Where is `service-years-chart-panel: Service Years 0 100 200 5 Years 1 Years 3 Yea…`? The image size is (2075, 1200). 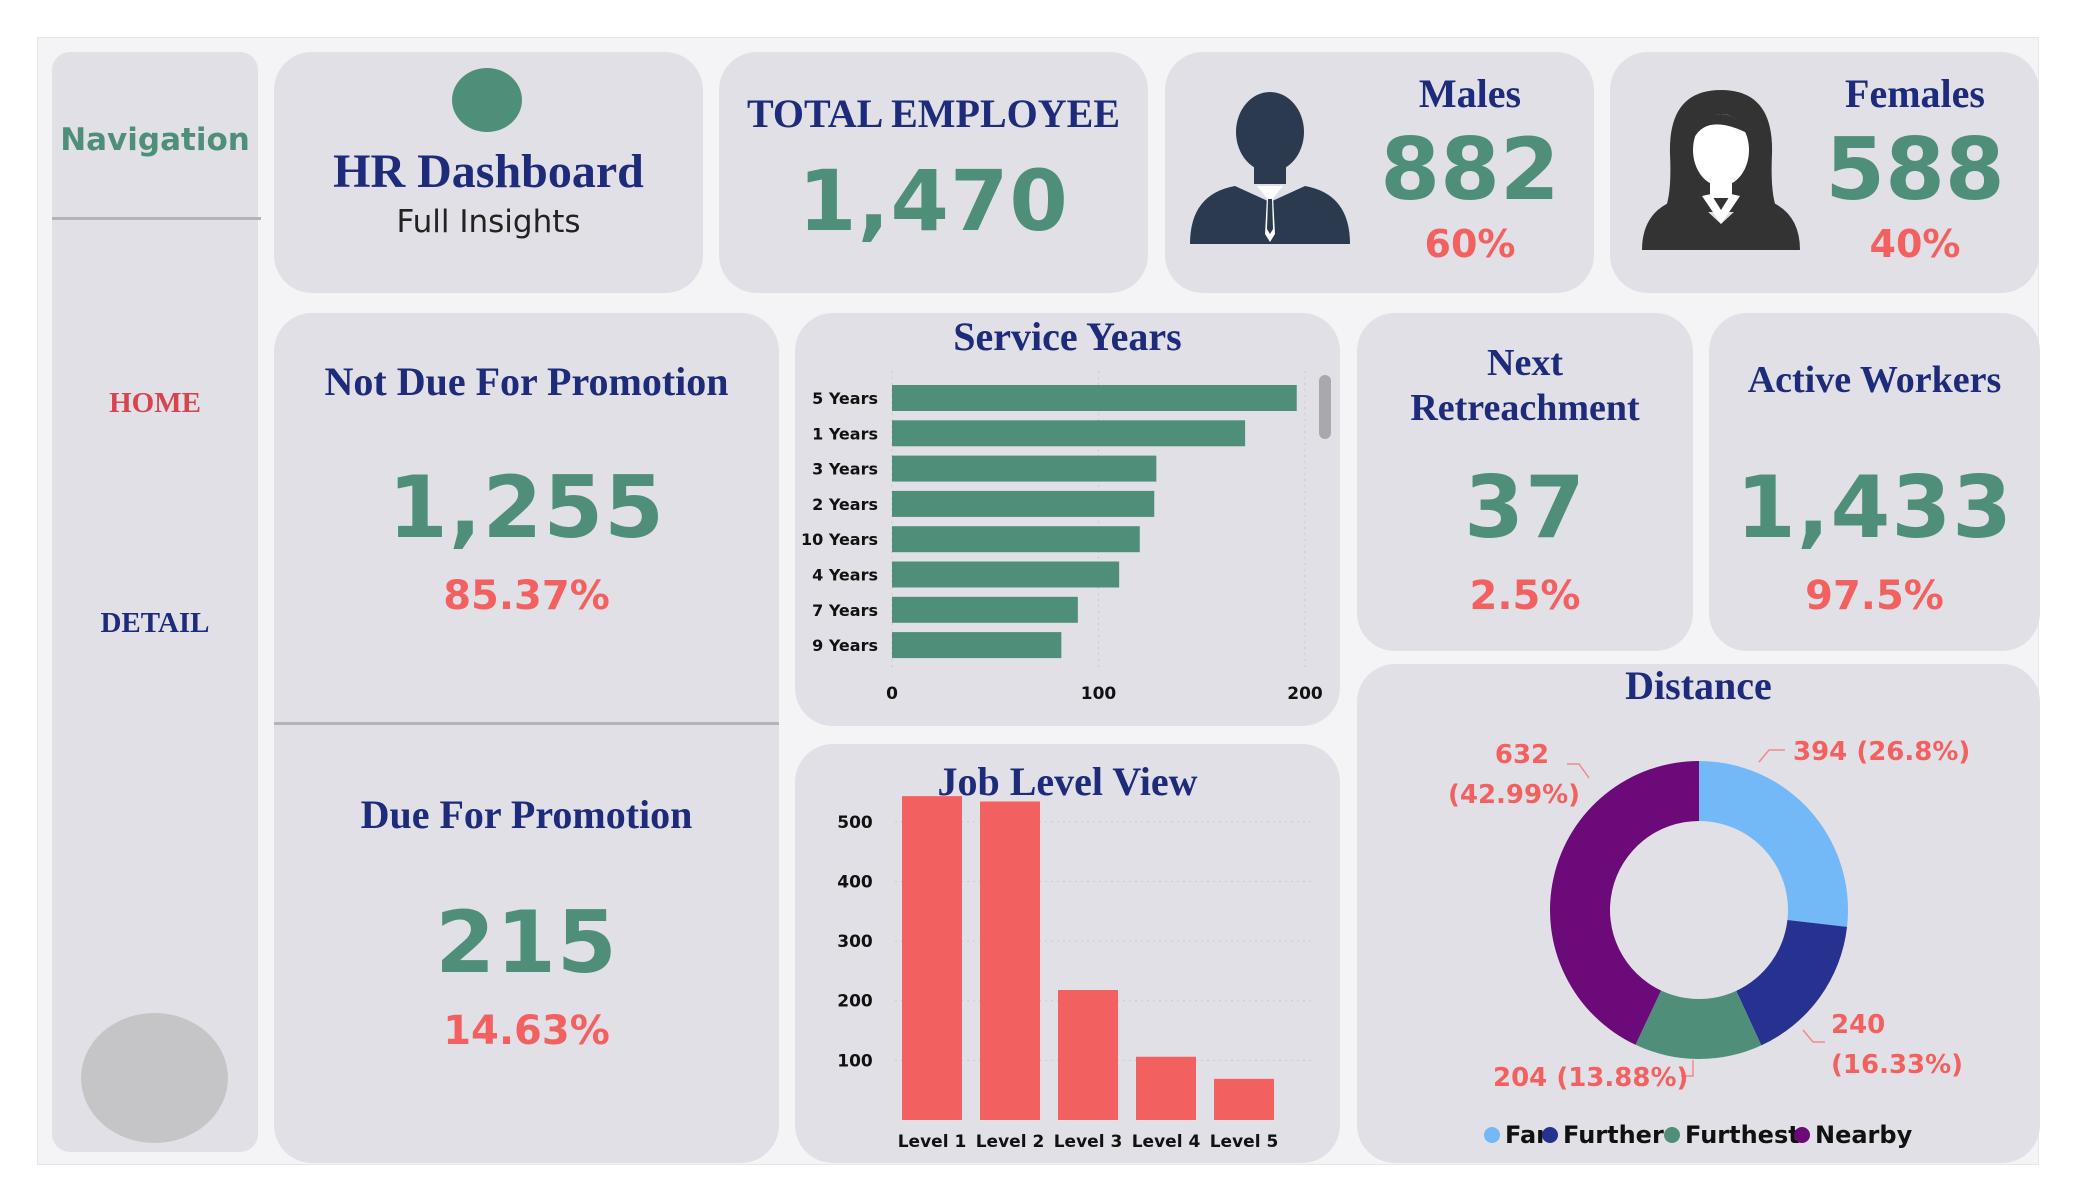
service-years-chart-panel: Service Years 0 100 200 5 Years 1 Years 3 Yea… is located at coordinates (1067, 519).